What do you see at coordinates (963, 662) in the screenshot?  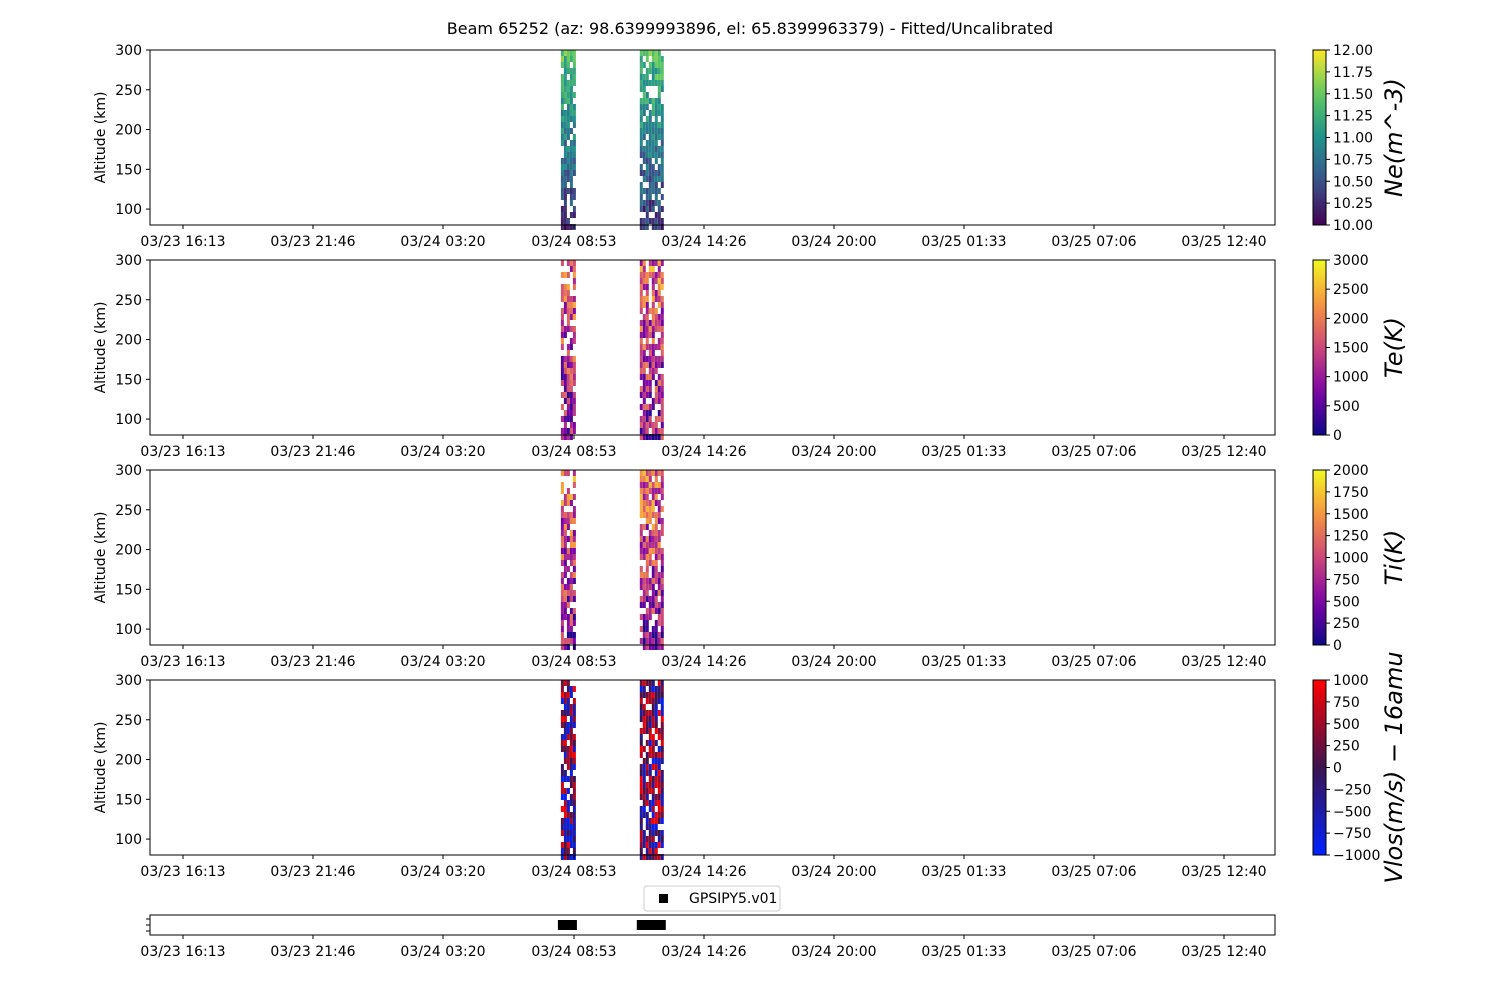 I see `x-tick-label: 03/25 01:33` at bounding box center [963, 662].